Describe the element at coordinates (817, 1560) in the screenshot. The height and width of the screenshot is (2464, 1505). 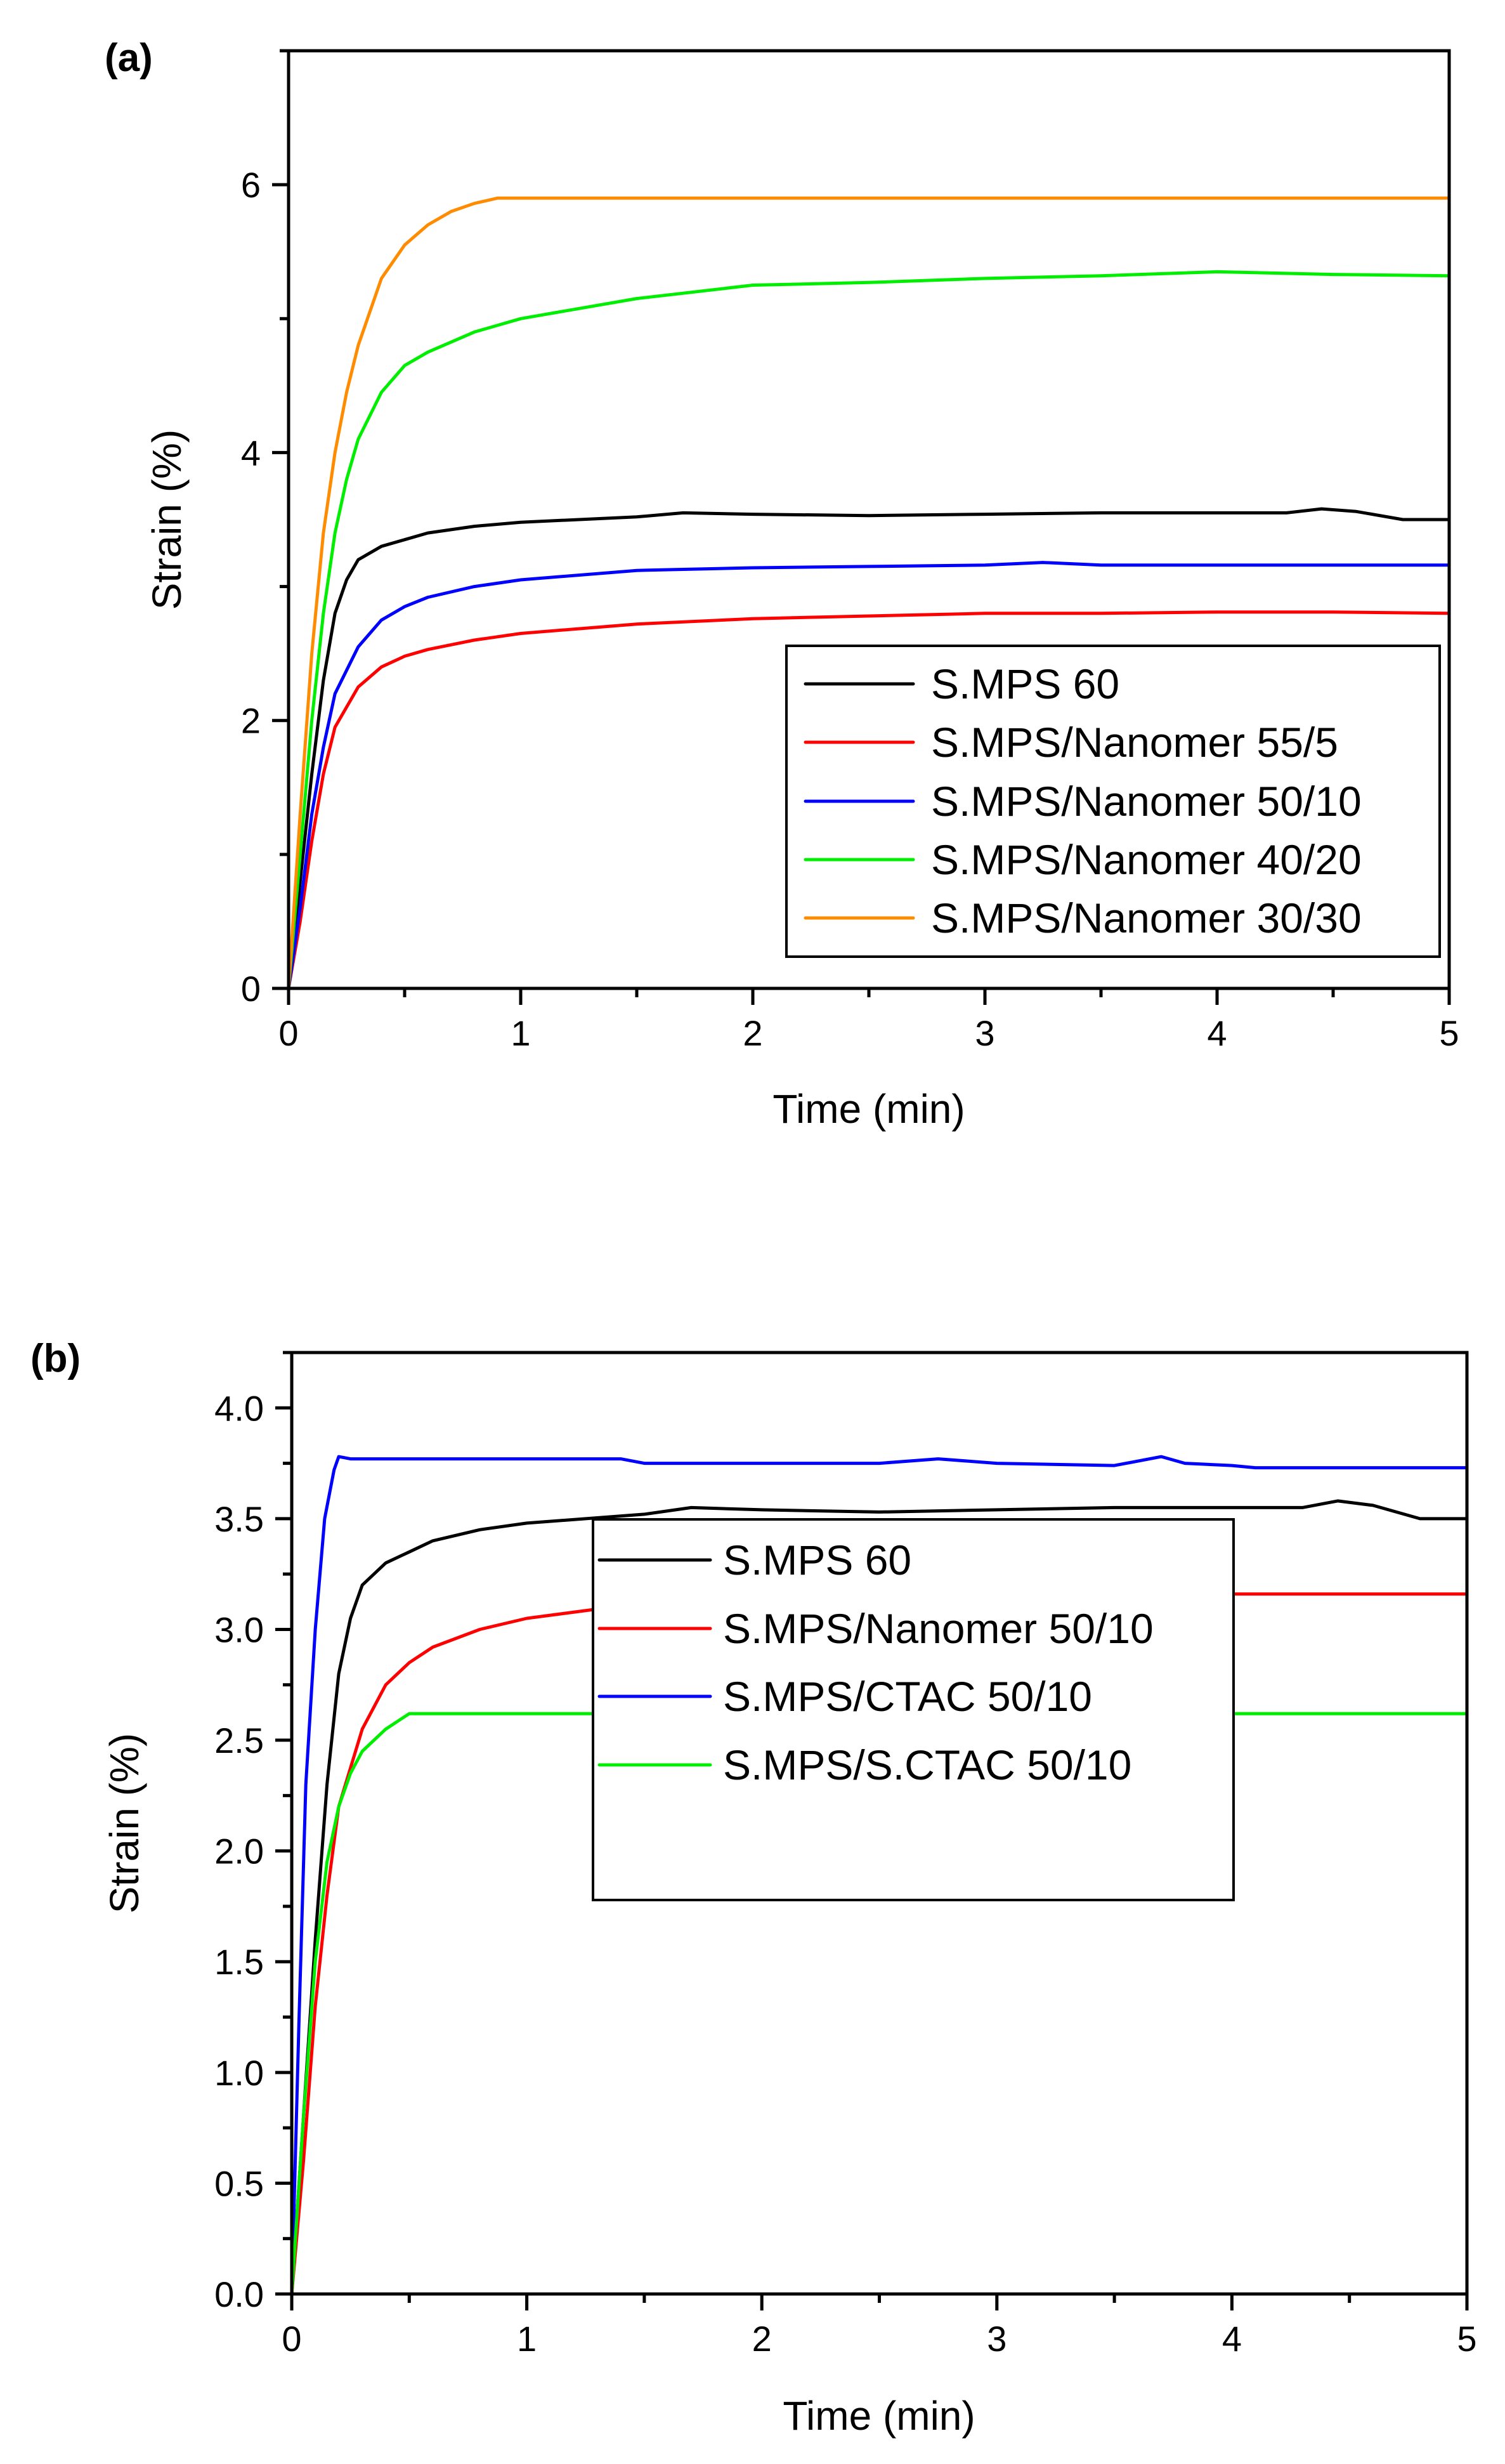
I see `chart-b-legend-label-0: S.MPS 60` at that location.